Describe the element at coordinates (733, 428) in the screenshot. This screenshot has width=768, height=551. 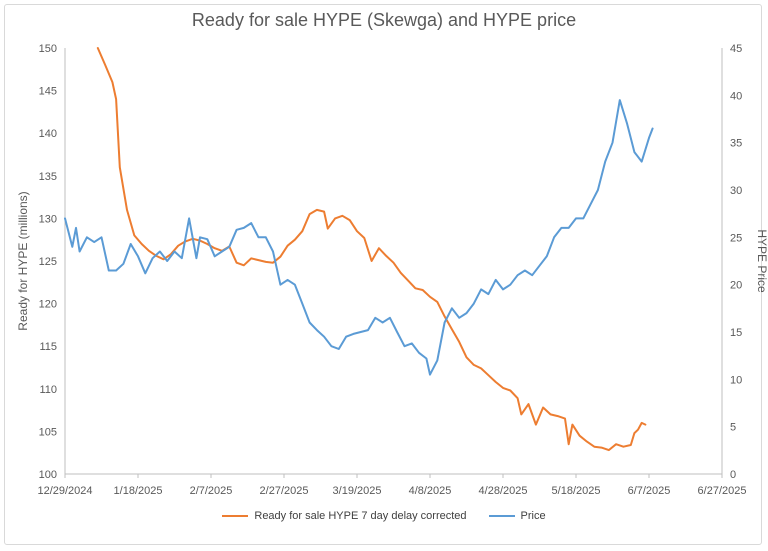
I see `y2-tick-label: 5` at that location.